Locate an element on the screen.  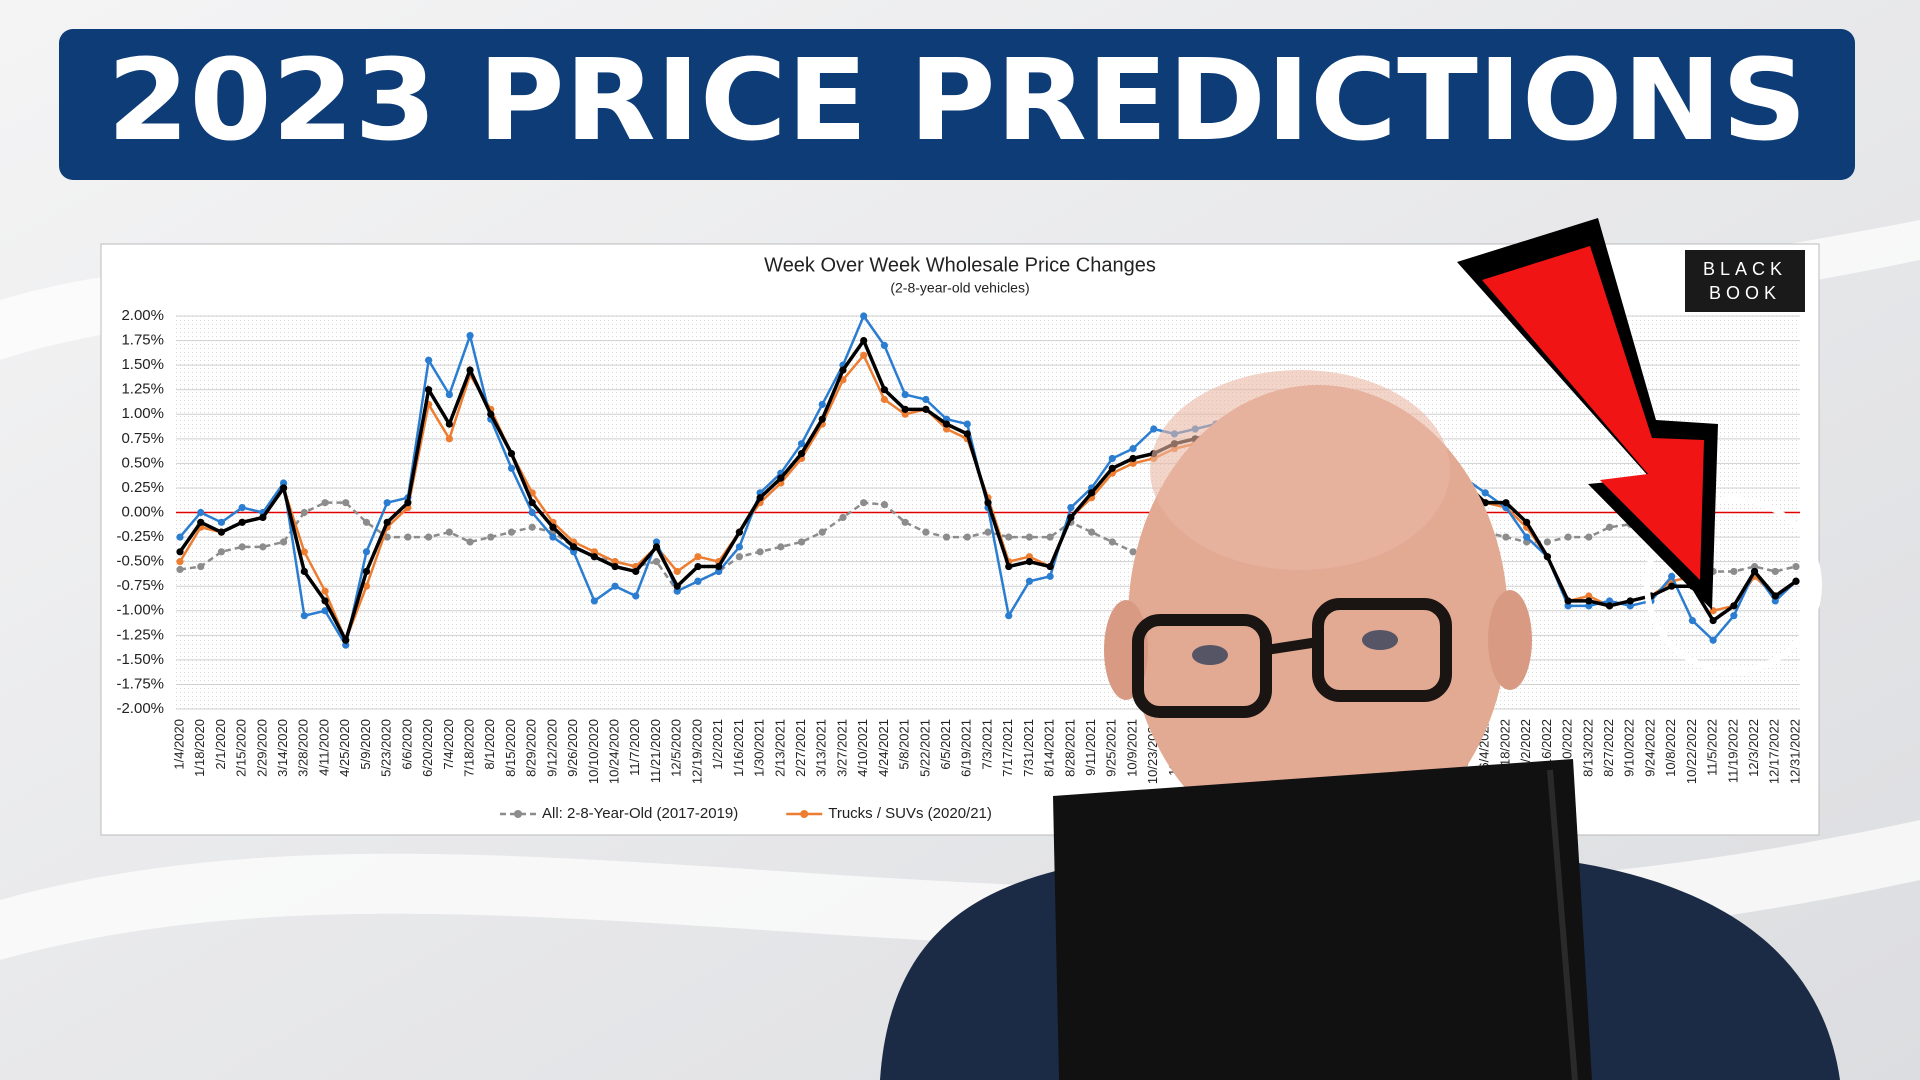
y-tick-label: 2.00% is located at coordinates (142, 315).